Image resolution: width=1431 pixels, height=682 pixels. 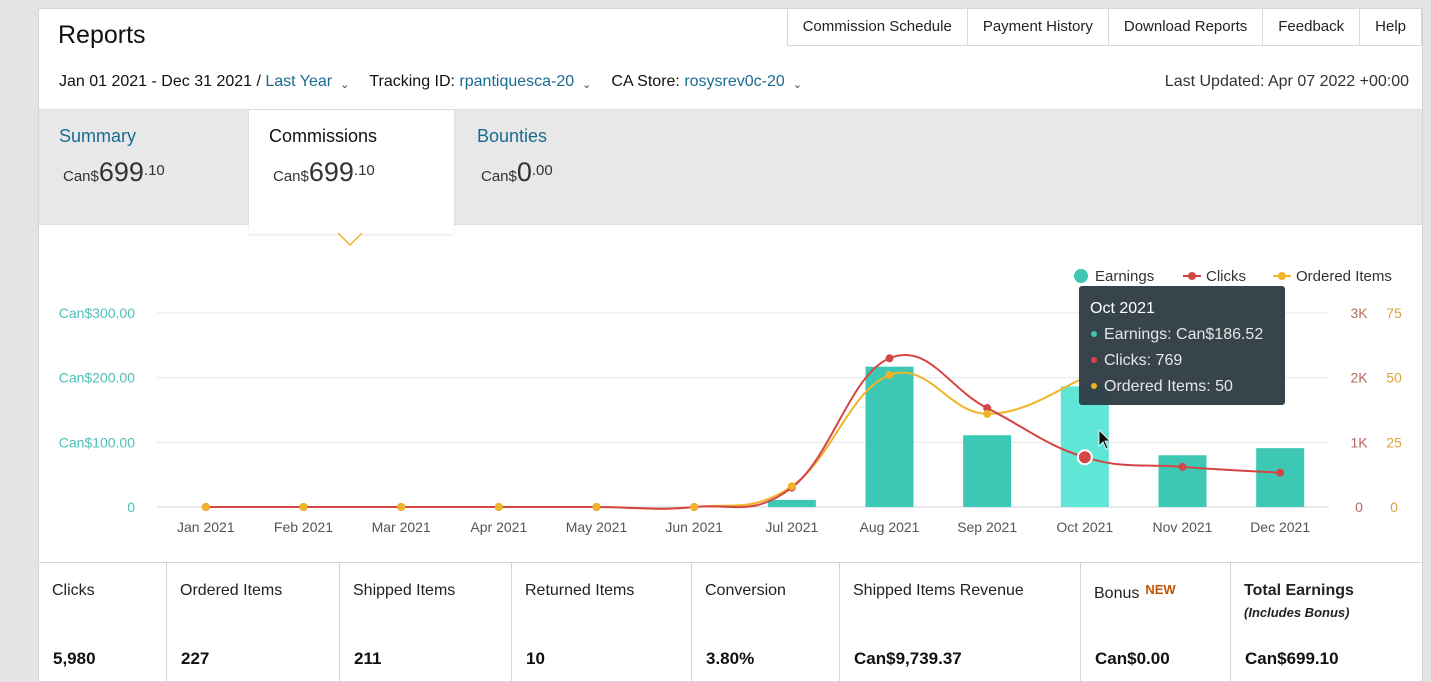 What do you see at coordinates (1280, 527) in the screenshot?
I see `x-tick-label: Dec 2021` at bounding box center [1280, 527].